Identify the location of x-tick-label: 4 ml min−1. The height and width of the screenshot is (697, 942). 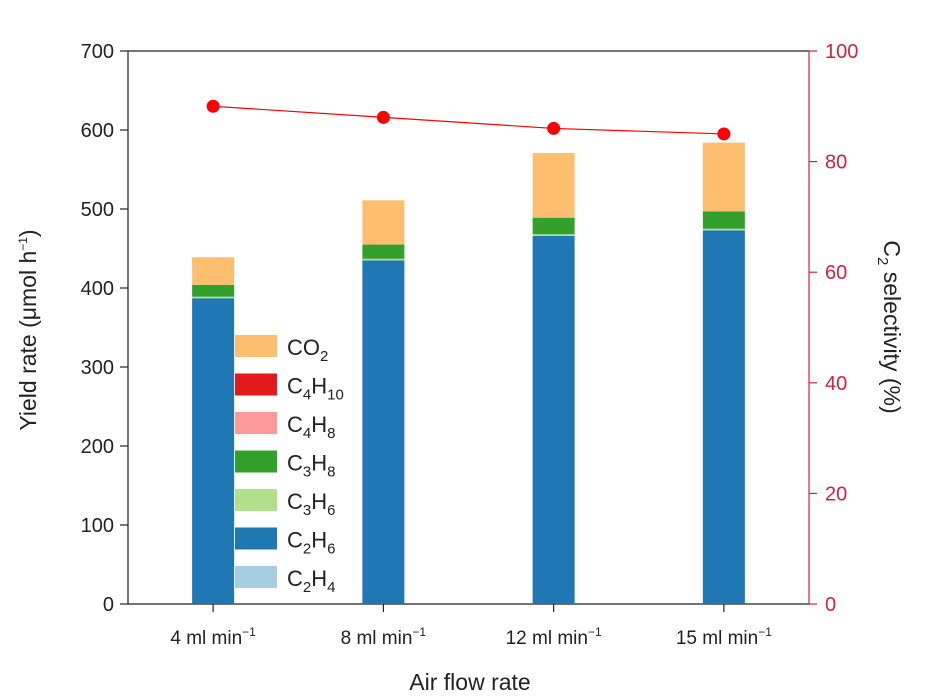
(213, 637).